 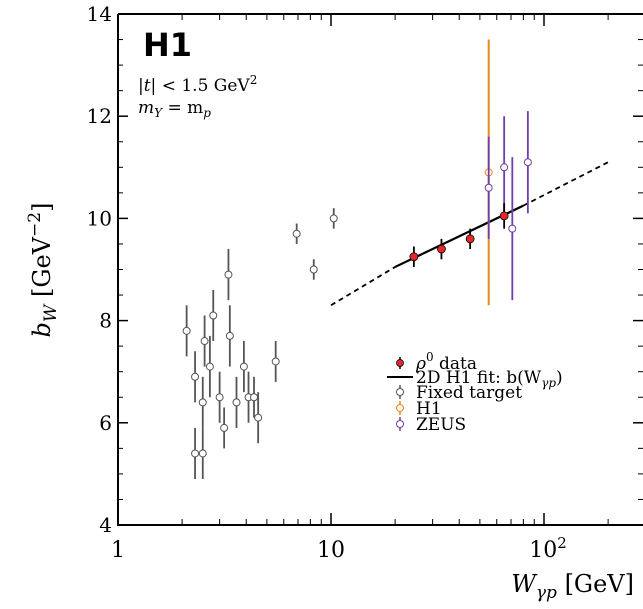 I want to click on x-tick-label: 102, so click(x=548, y=548).